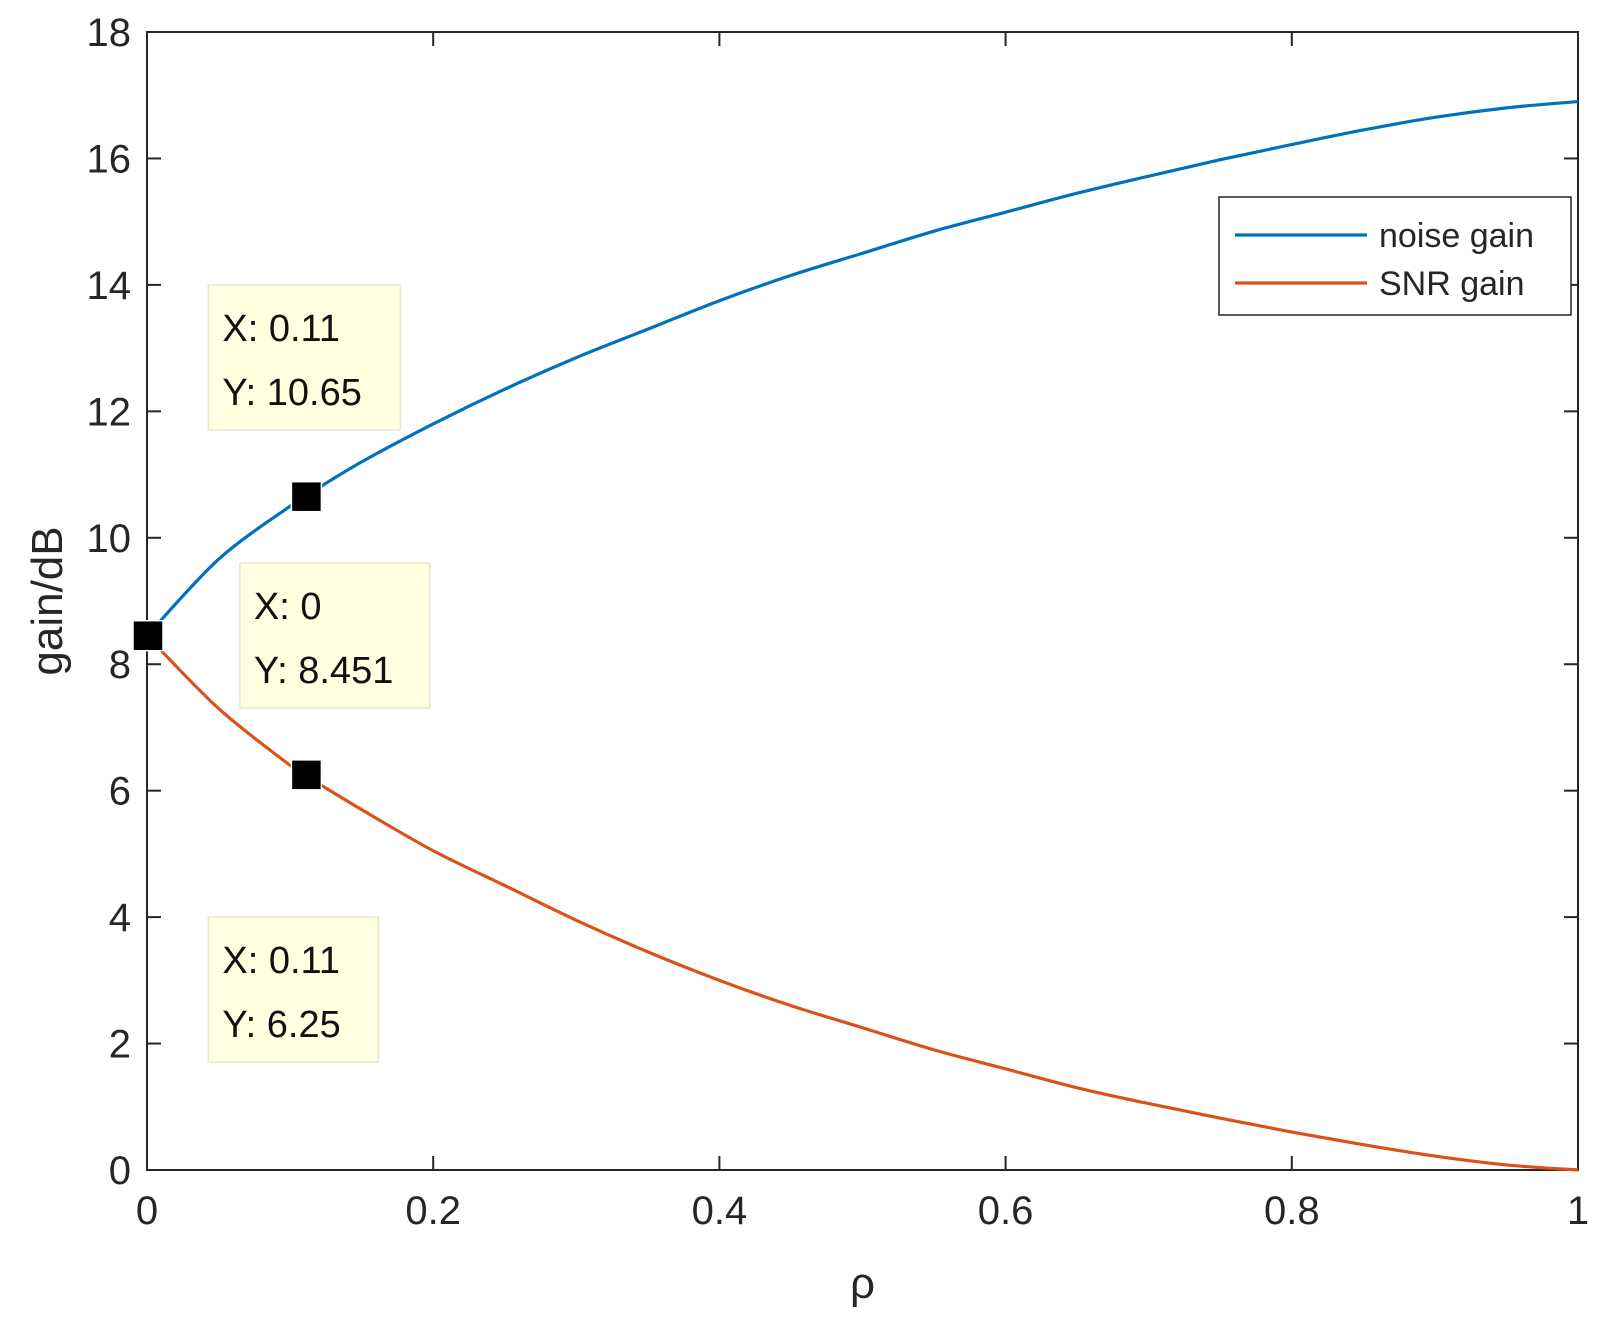 The height and width of the screenshot is (1325, 1608). Describe the element at coordinates (147, 1211) in the screenshot. I see `x-tick-label: 0` at that location.